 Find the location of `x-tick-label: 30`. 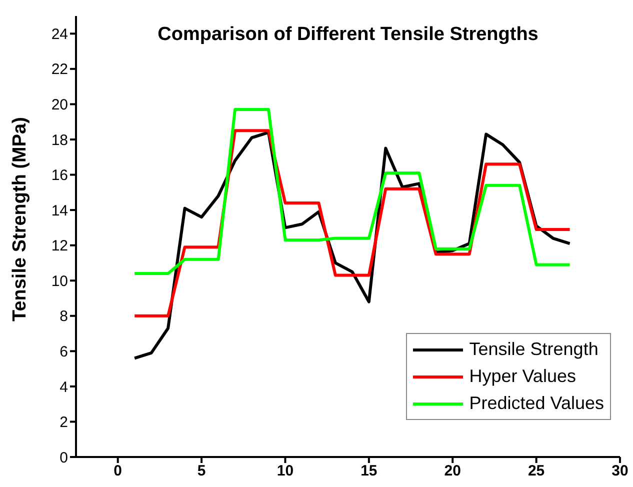

x-tick-label: 30 is located at coordinates (620, 471).